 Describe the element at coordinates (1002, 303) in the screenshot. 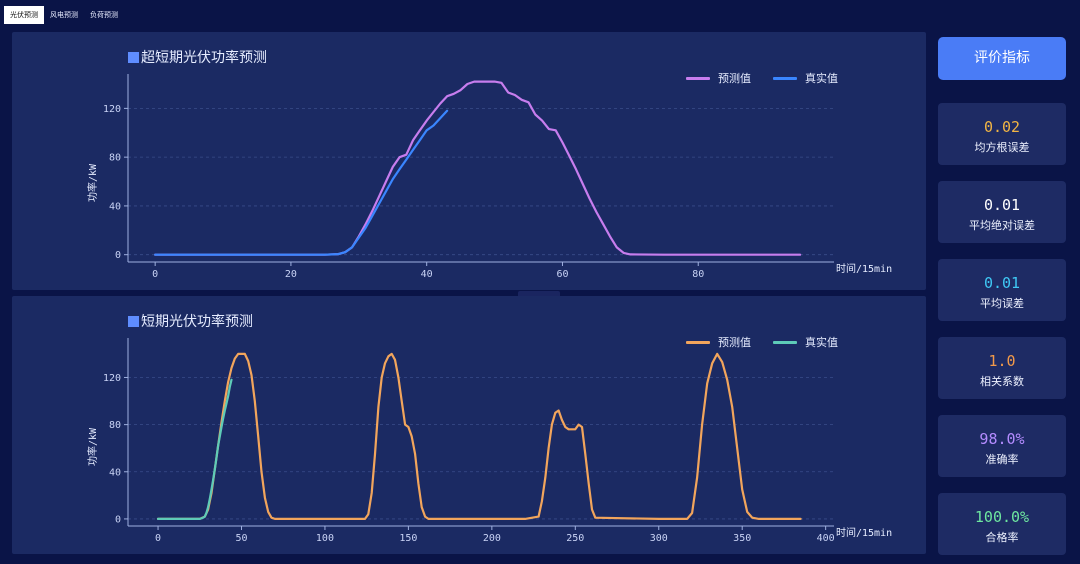

I see `metric-label: 平均误差` at that location.